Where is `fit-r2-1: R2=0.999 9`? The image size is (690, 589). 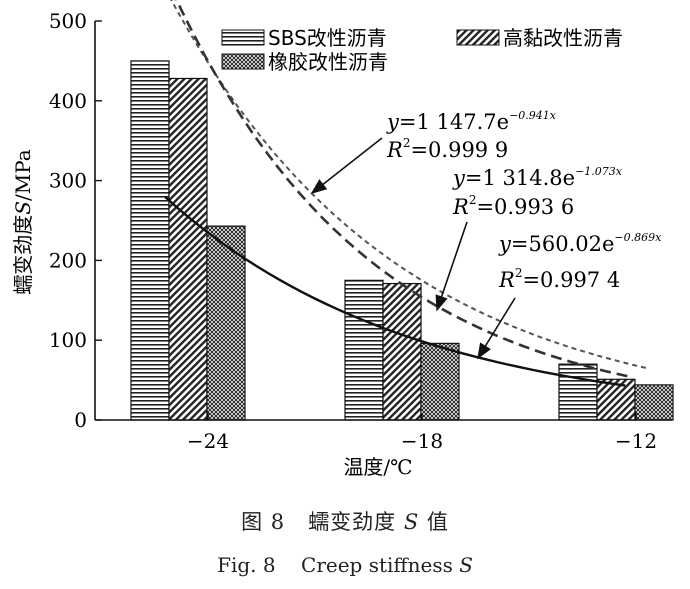 fit-r2-1: R2=0.999 9 is located at coordinates (447, 149).